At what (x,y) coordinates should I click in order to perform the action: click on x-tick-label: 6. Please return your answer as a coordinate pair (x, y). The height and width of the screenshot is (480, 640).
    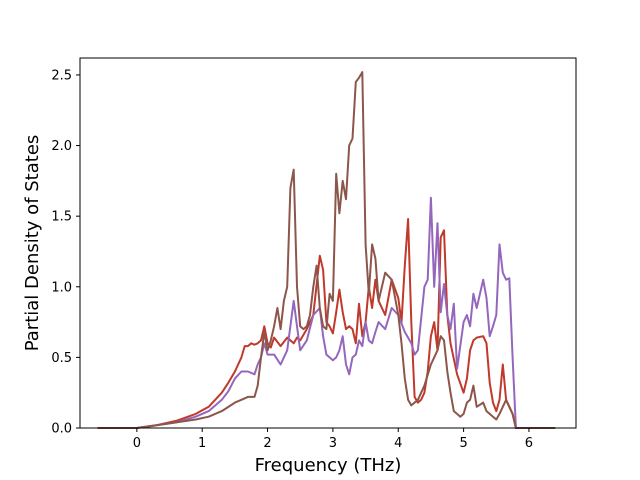
    Looking at the image, I should click on (529, 443).